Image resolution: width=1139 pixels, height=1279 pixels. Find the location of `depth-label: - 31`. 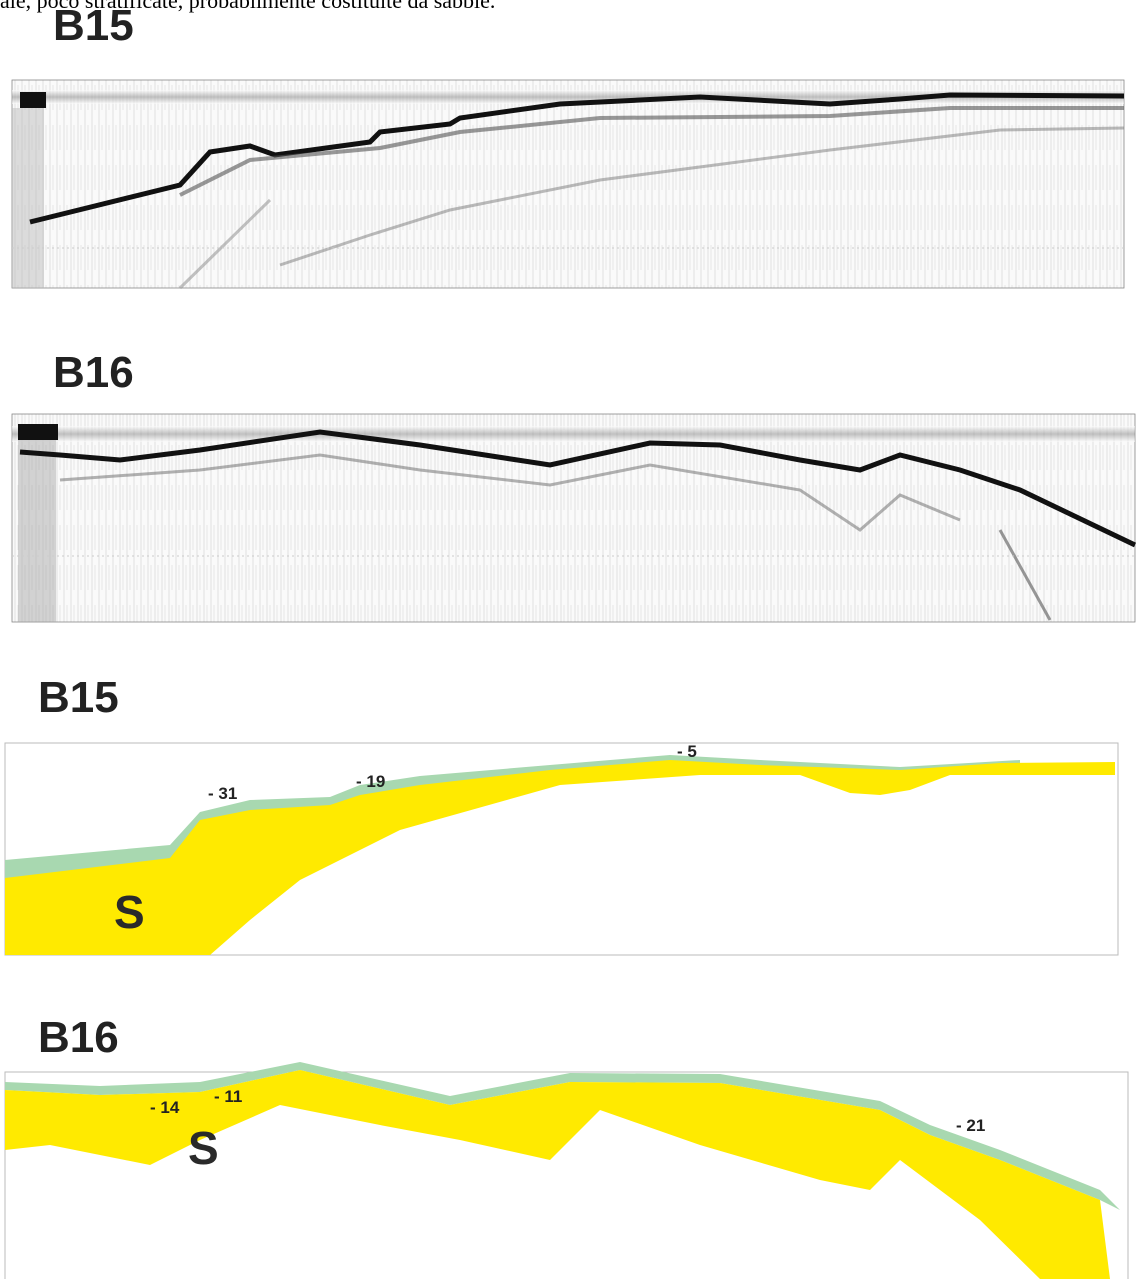

depth-label: - 31 is located at coordinates (222, 793).